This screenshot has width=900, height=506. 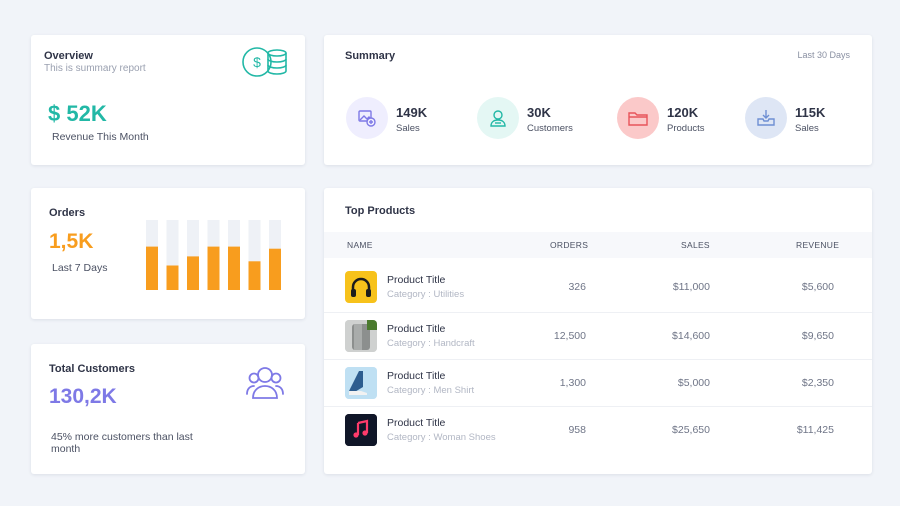 I want to click on customers-label: 45% more customers than last month, so click(x=122, y=443).